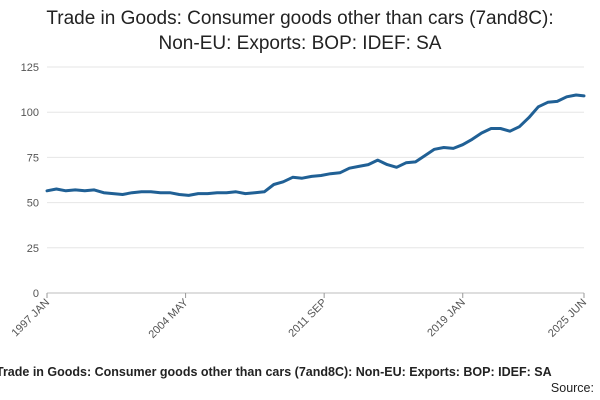  Describe the element at coordinates (30, 181) in the screenshot. I see `y-axis: 0 25 50 75 100 125` at that location.